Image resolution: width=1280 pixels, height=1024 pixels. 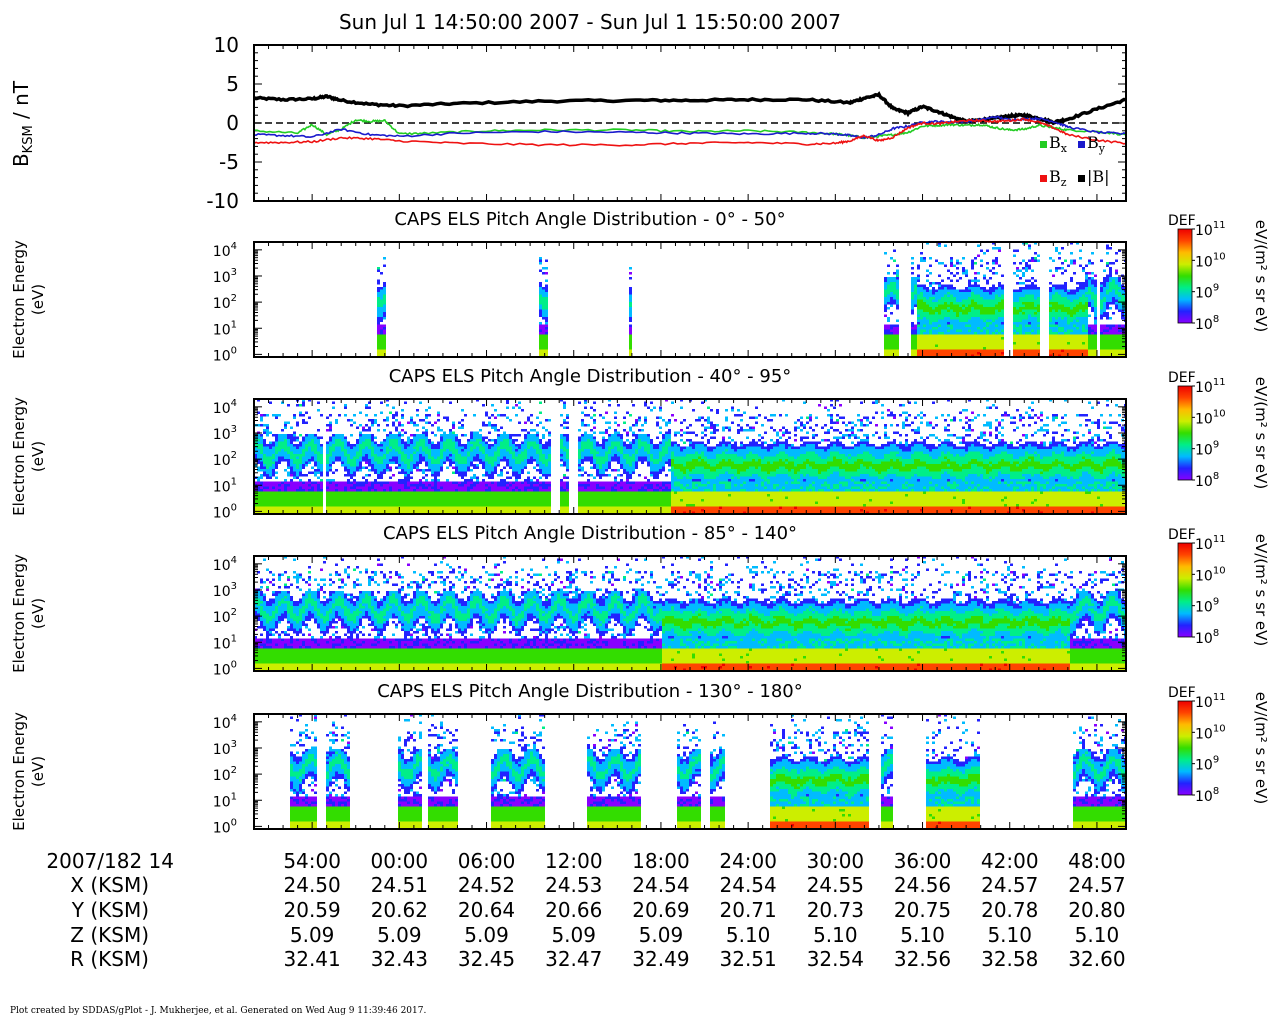 I want to click on legend-label: By, so click(x=1096, y=144).